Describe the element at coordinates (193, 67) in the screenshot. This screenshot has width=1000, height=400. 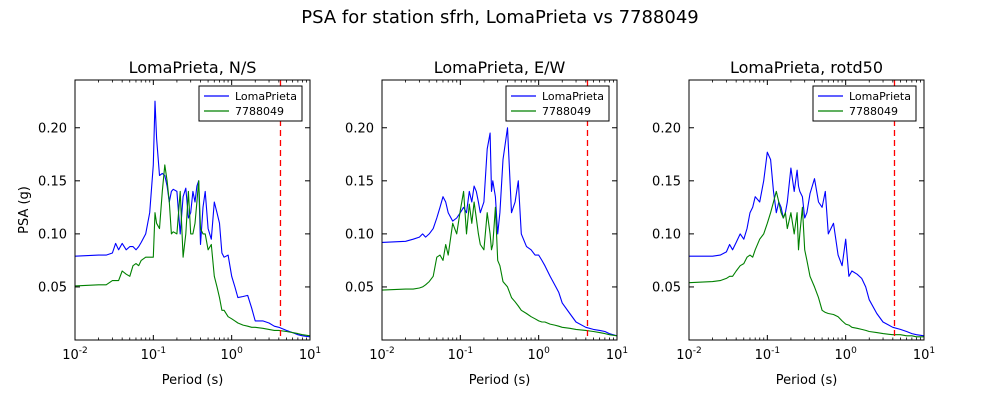
I see `panel-title: LomaPrieta, N/S` at that location.